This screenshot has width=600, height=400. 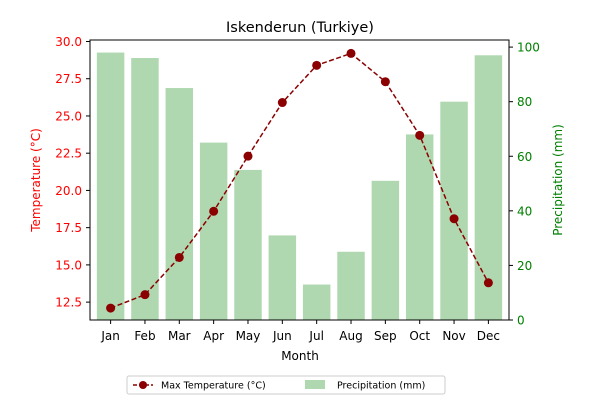 I want to click on x-axis-tick-label: Apr, so click(x=213, y=336).